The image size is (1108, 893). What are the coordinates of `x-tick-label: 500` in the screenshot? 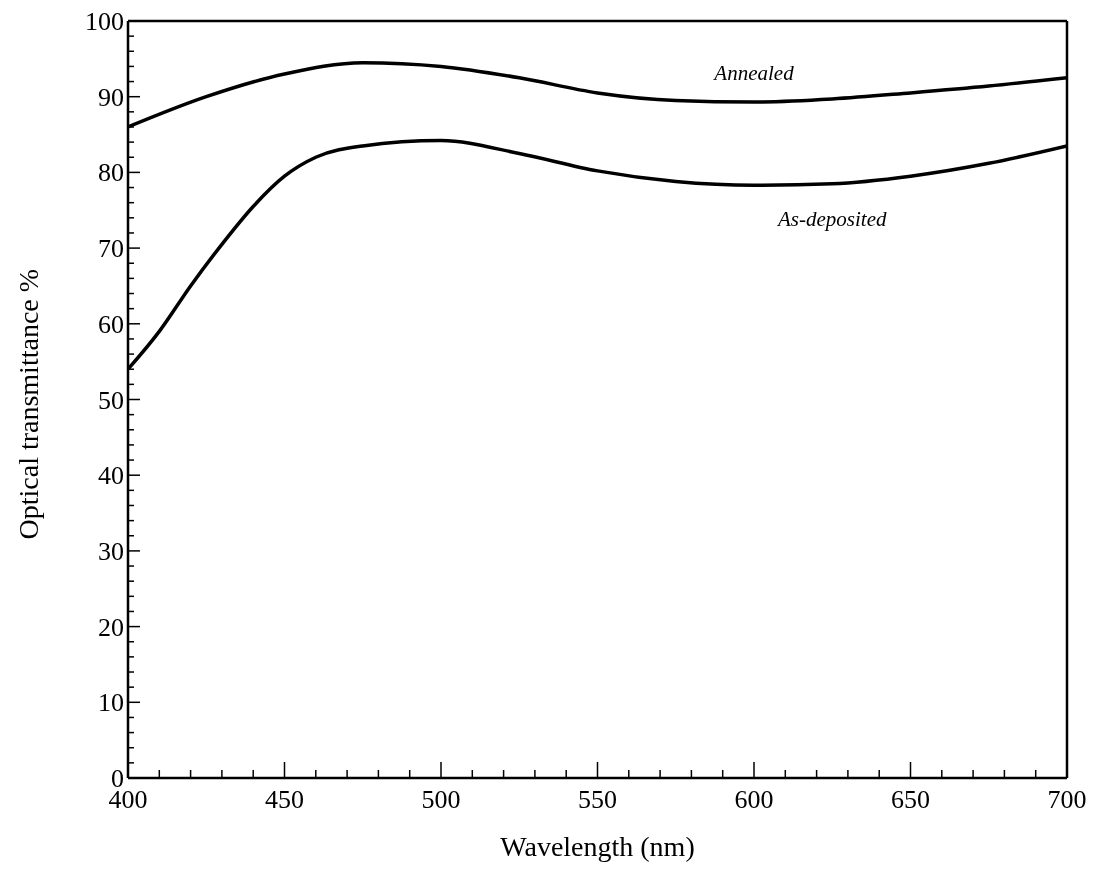 It's located at (441, 799).